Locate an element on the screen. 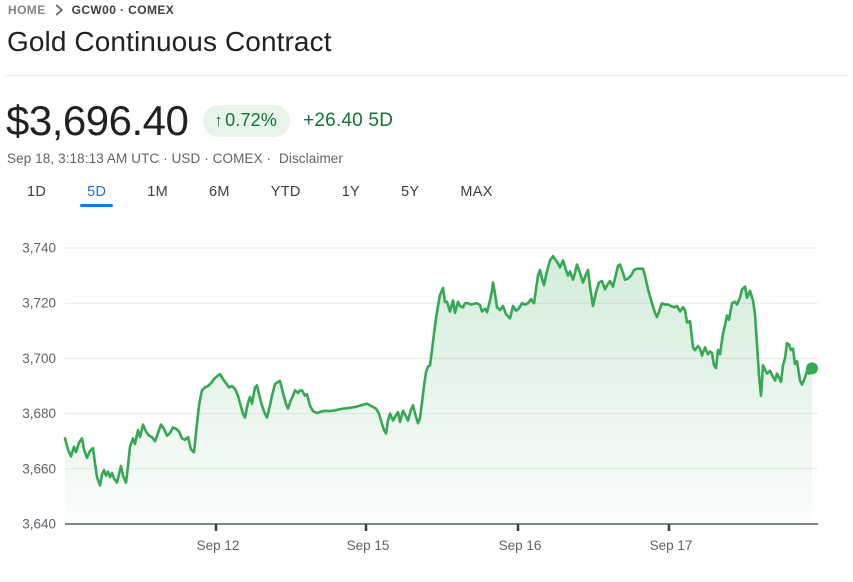 The width and height of the screenshot is (853, 582). tab-ytd: YTD is located at coordinates (285, 192).